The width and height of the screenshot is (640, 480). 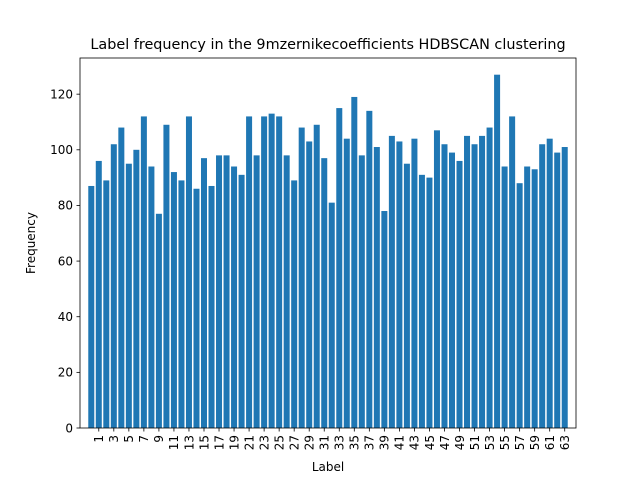 What do you see at coordinates (31, 243) in the screenshot?
I see `y-axis-label: Frequency` at bounding box center [31, 243].